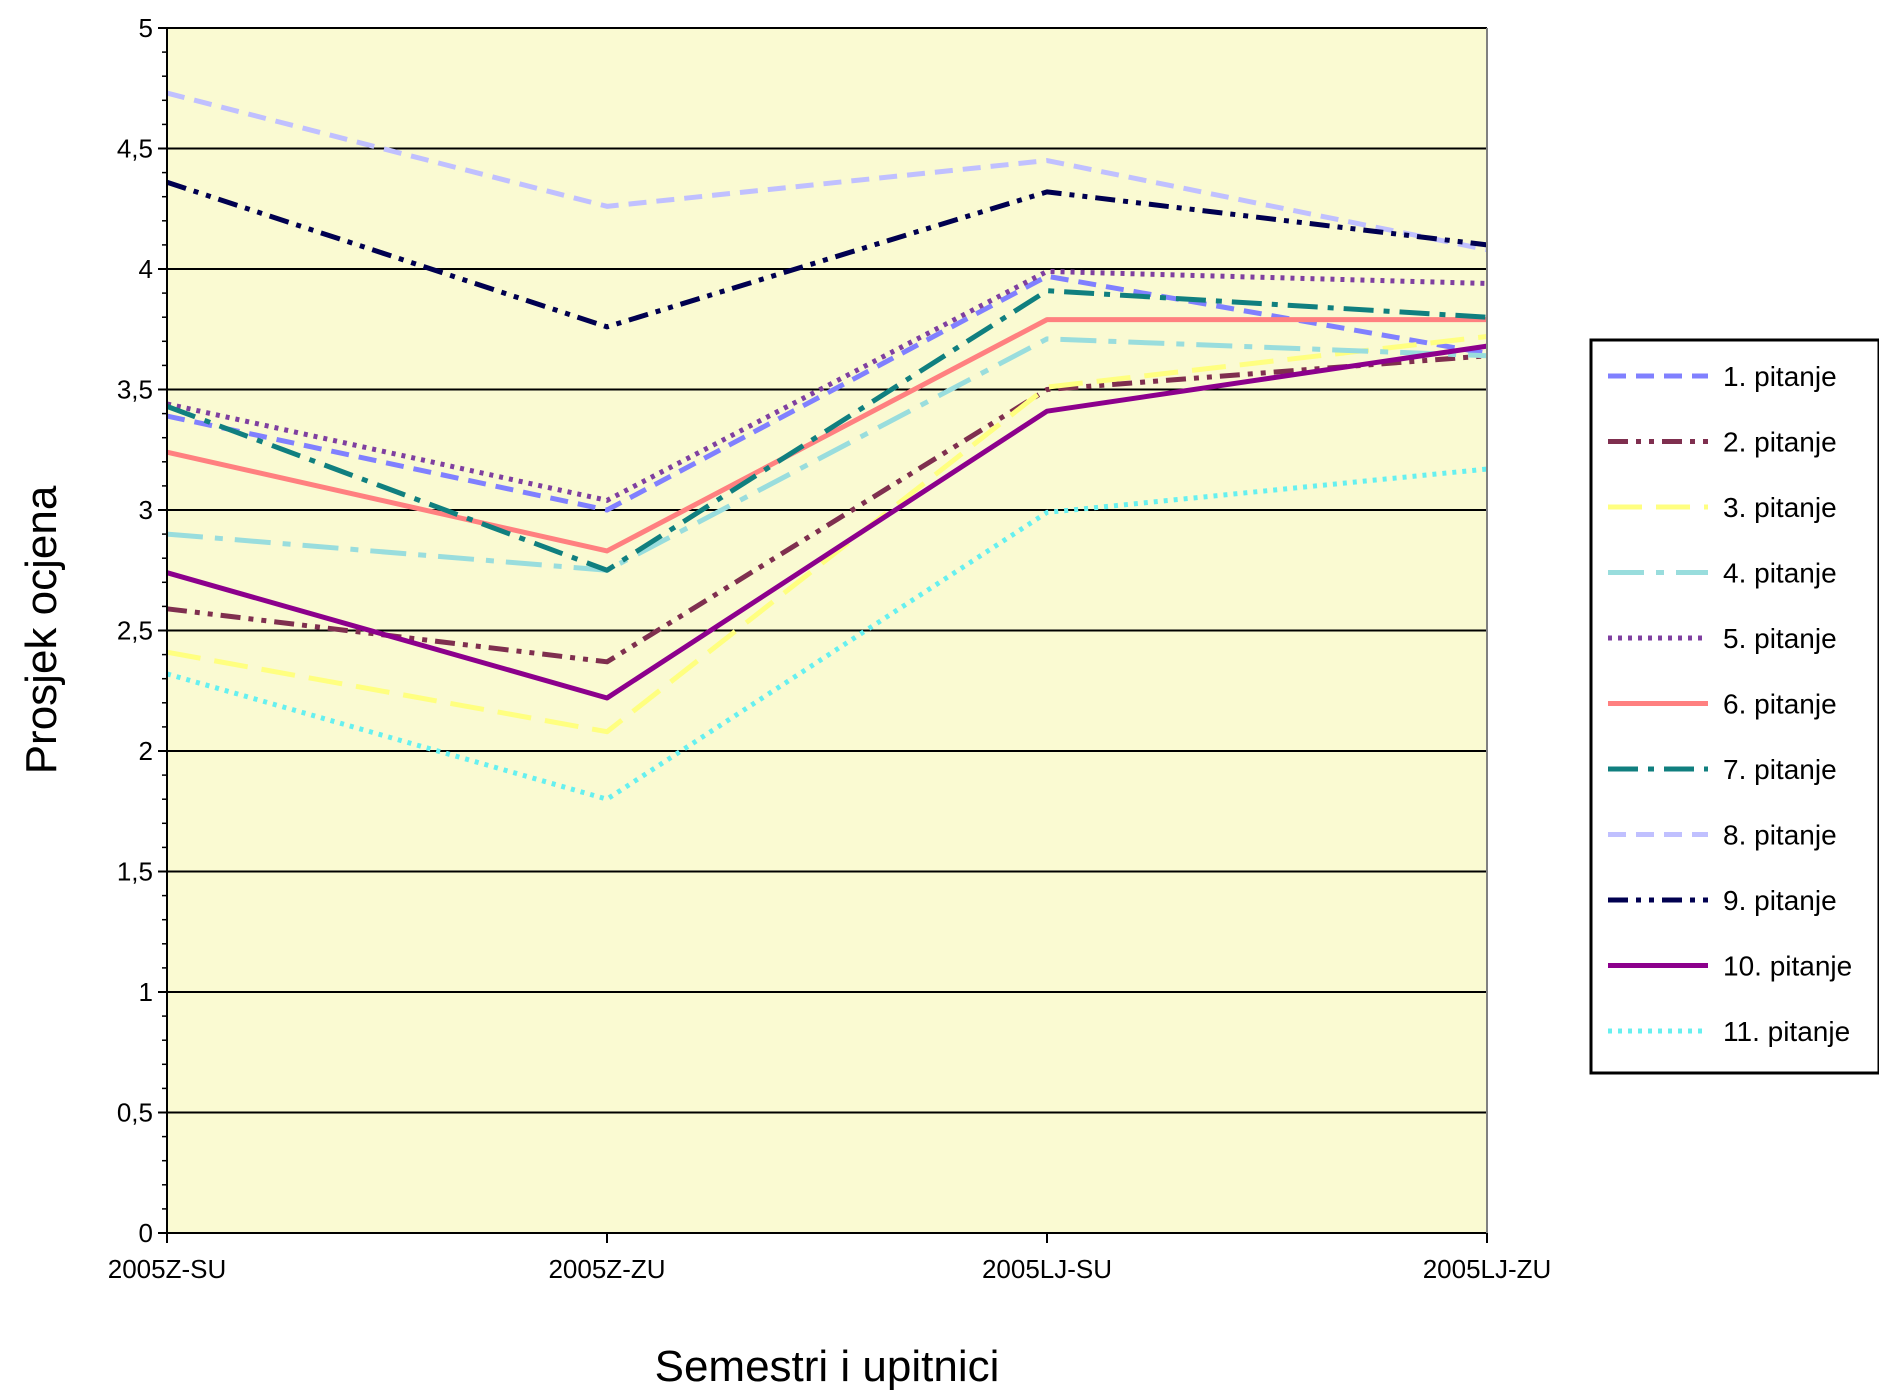  I want to click on legend-box, so click(1734, 706).